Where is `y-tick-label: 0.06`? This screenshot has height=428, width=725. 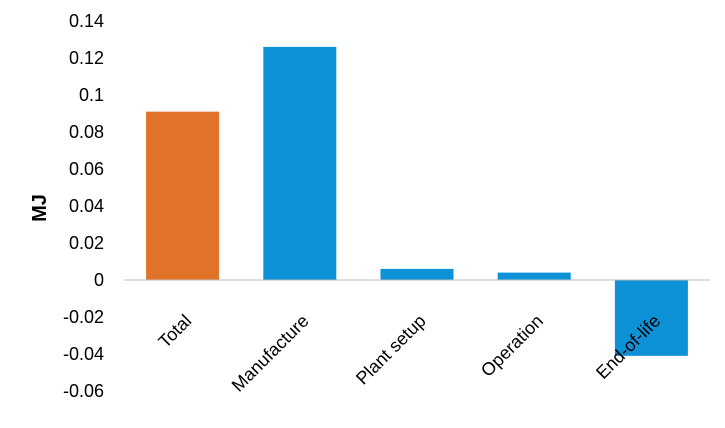
y-tick-label: 0.06 is located at coordinates (86, 169).